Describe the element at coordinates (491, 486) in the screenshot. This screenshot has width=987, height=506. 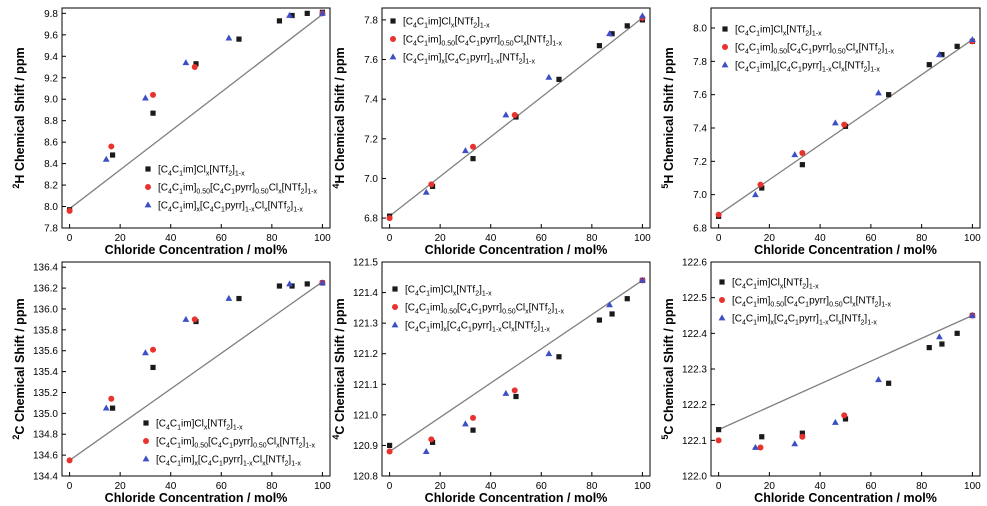
I see `x-tick-label: 40` at that location.